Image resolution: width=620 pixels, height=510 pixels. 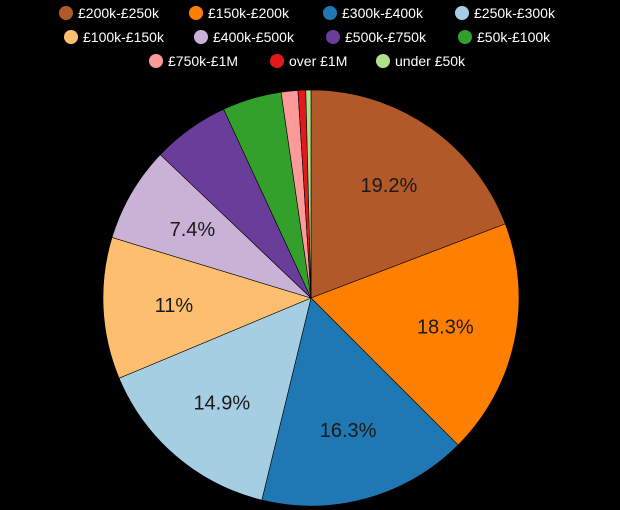 What do you see at coordinates (203, 61) in the screenshot?
I see `legend-label: £750k-£1M` at bounding box center [203, 61].